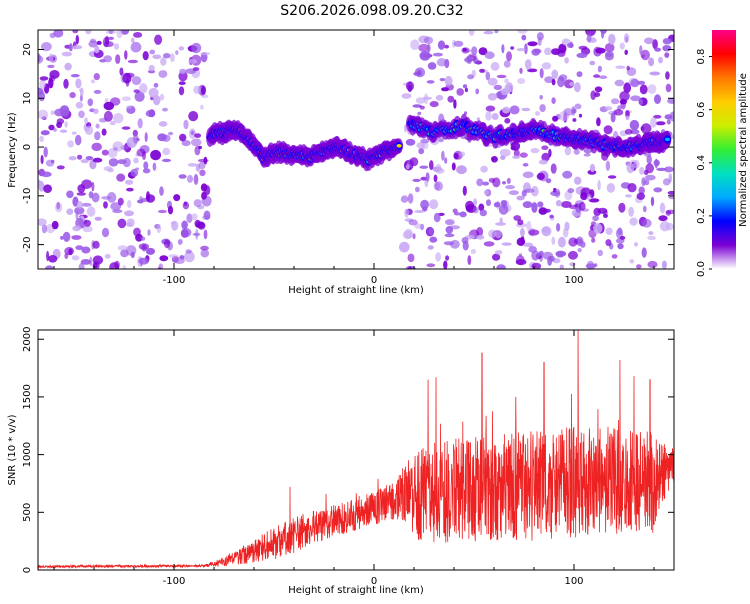 The width and height of the screenshot is (750, 604). Describe the element at coordinates (399, 146) in the screenshot. I see `spectrogram-ridge-peak` at that location.